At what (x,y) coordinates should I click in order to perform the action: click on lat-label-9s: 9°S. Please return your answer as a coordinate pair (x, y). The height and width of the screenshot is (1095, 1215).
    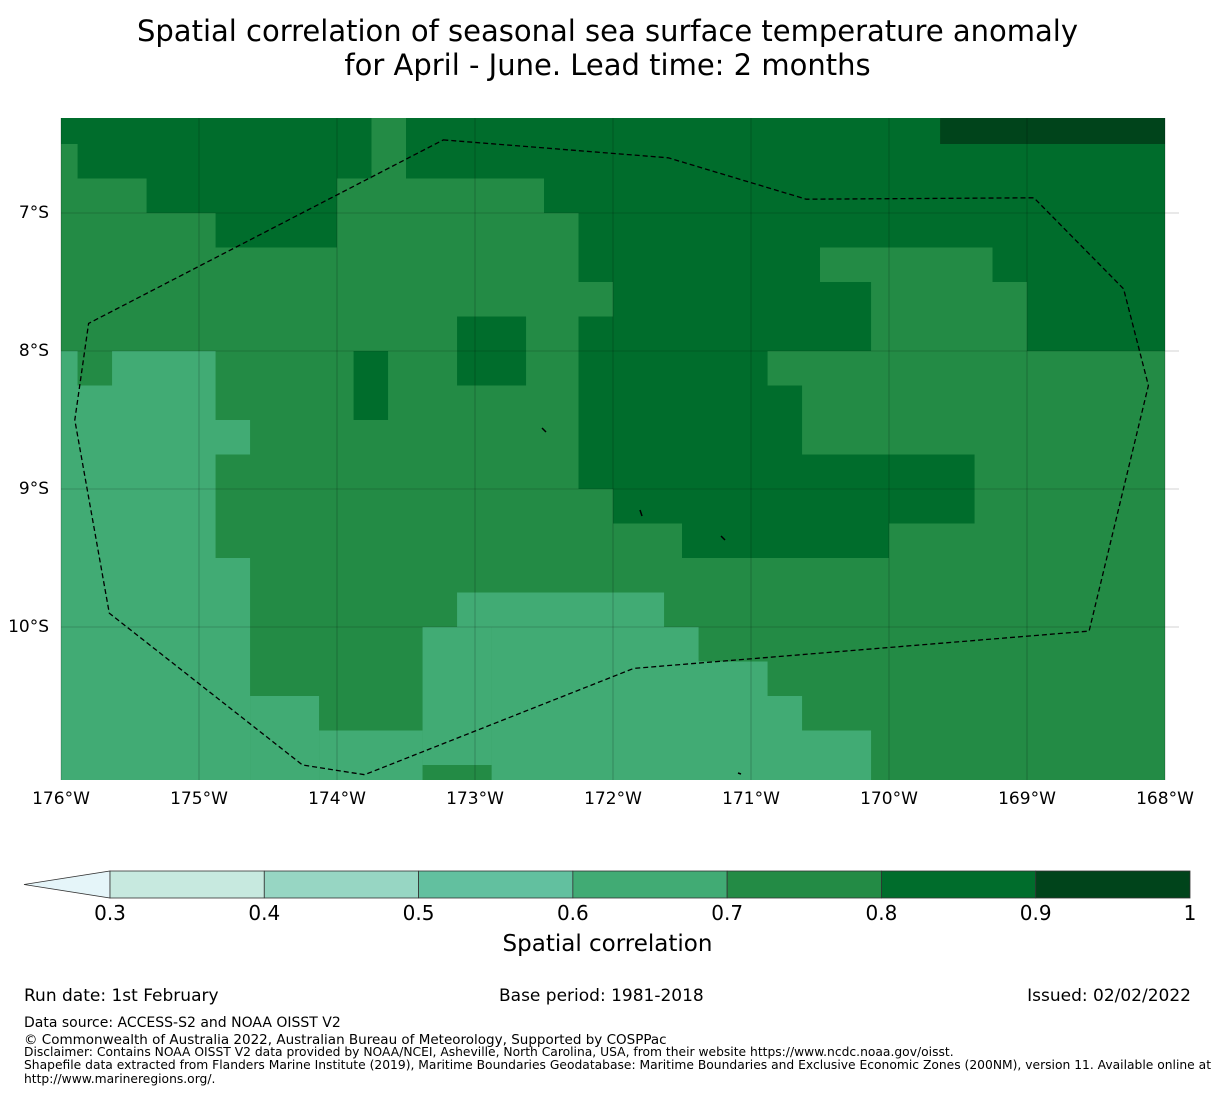
    Looking at the image, I should click on (33, 489).